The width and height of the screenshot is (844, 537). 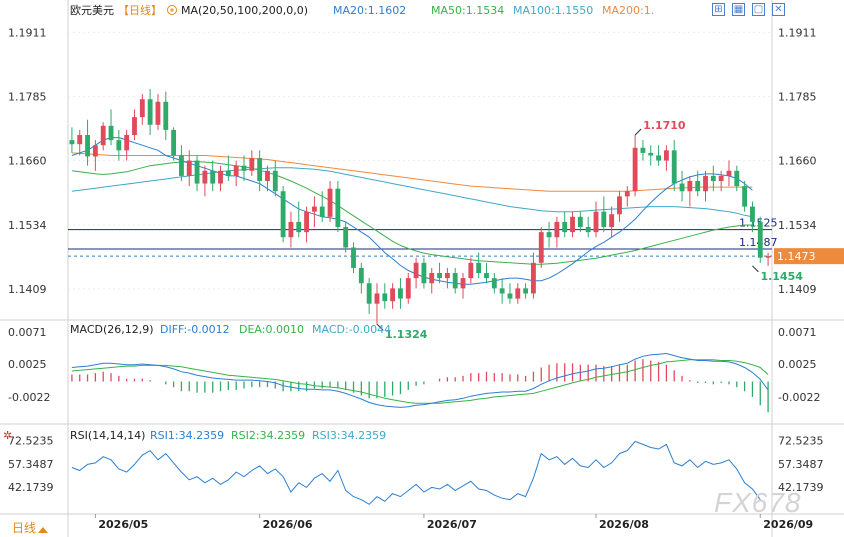 What do you see at coordinates (797, 97) in the screenshot?
I see `price-ytick-right: 1.1785` at bounding box center [797, 97].